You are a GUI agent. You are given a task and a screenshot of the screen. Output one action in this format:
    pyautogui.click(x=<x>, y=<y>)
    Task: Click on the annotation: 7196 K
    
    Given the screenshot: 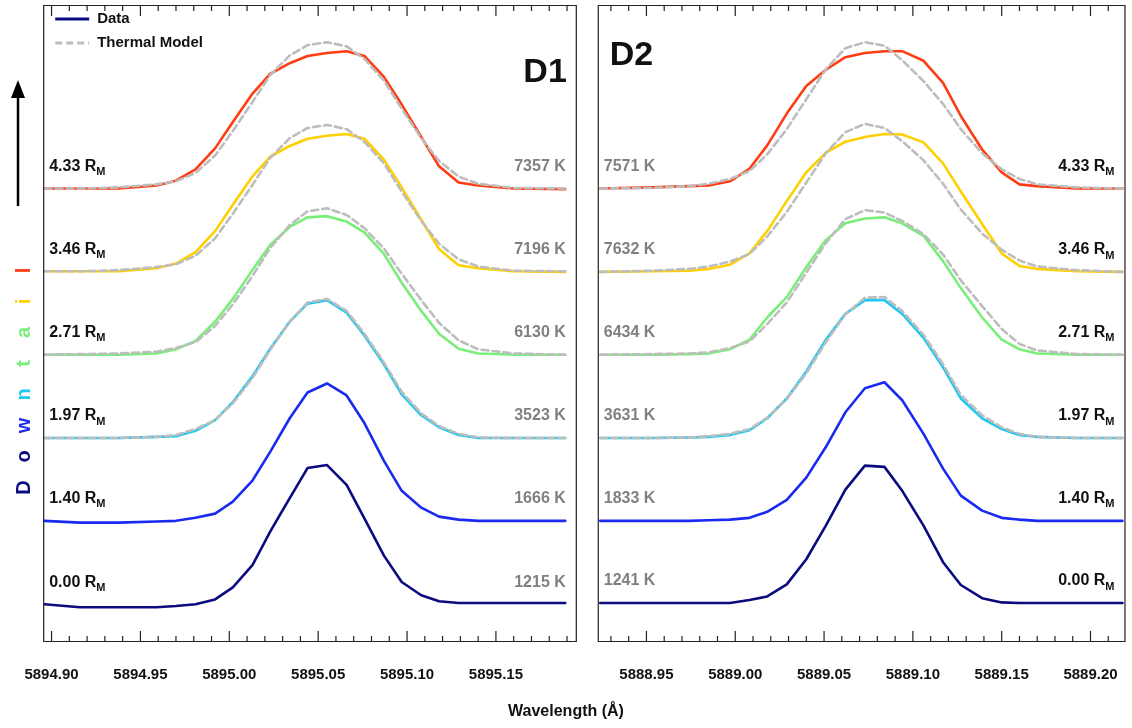 What is the action you would take?
    pyautogui.click(x=540, y=248)
    